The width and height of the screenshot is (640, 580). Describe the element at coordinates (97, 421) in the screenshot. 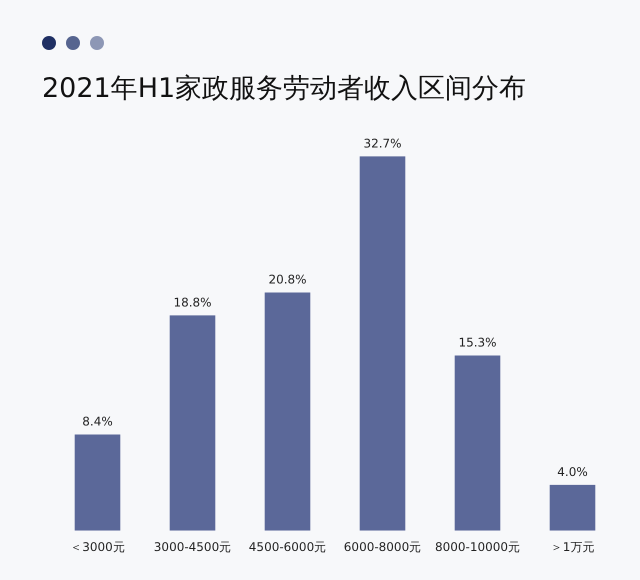

I see `data-label: 8.4%` at that location.